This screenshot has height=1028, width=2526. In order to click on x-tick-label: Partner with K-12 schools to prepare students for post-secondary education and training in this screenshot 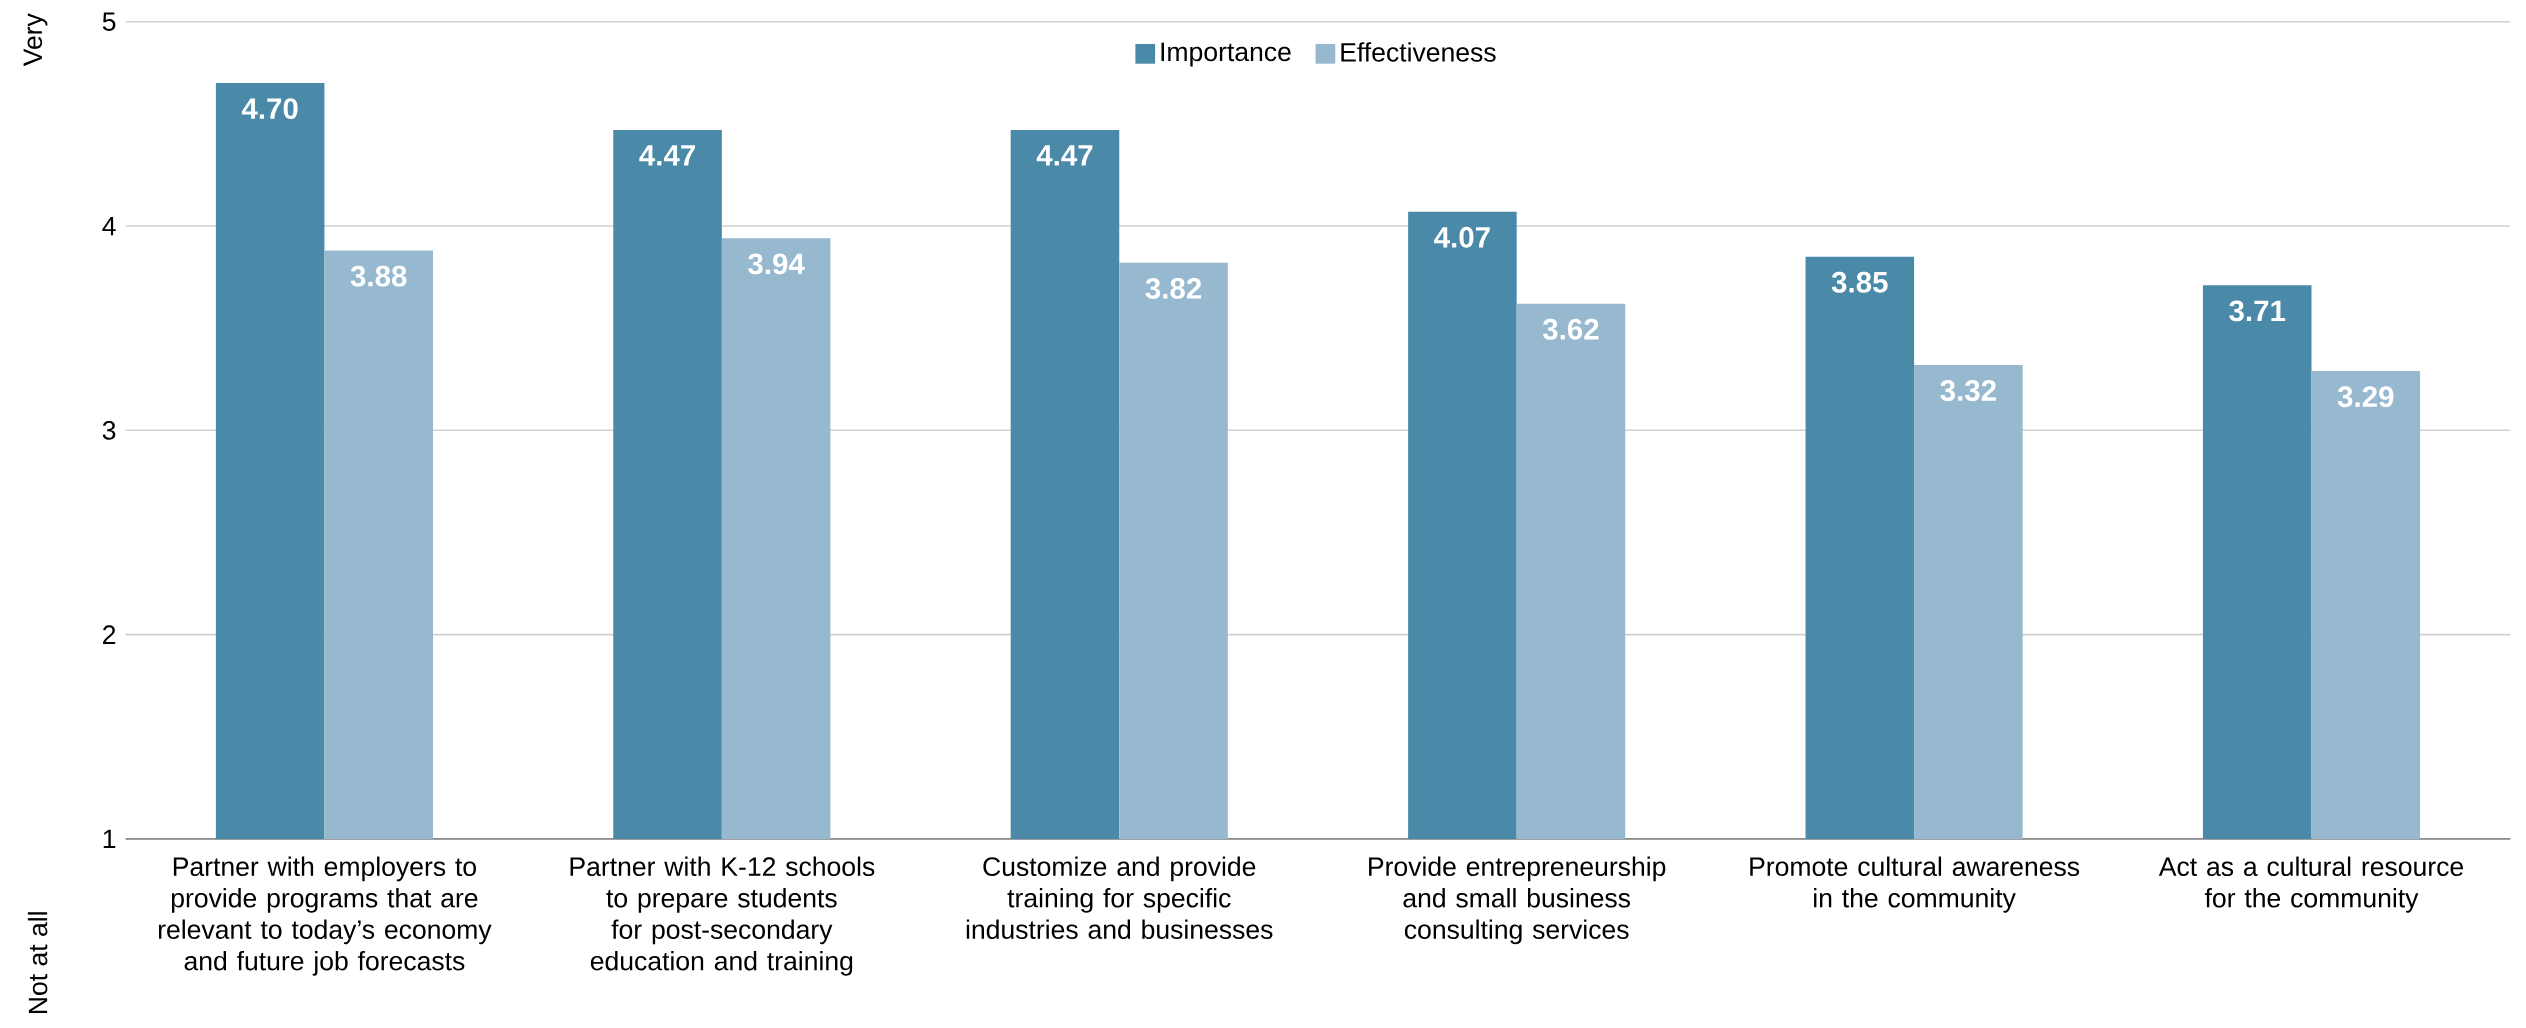, I will do `click(722, 916)`.